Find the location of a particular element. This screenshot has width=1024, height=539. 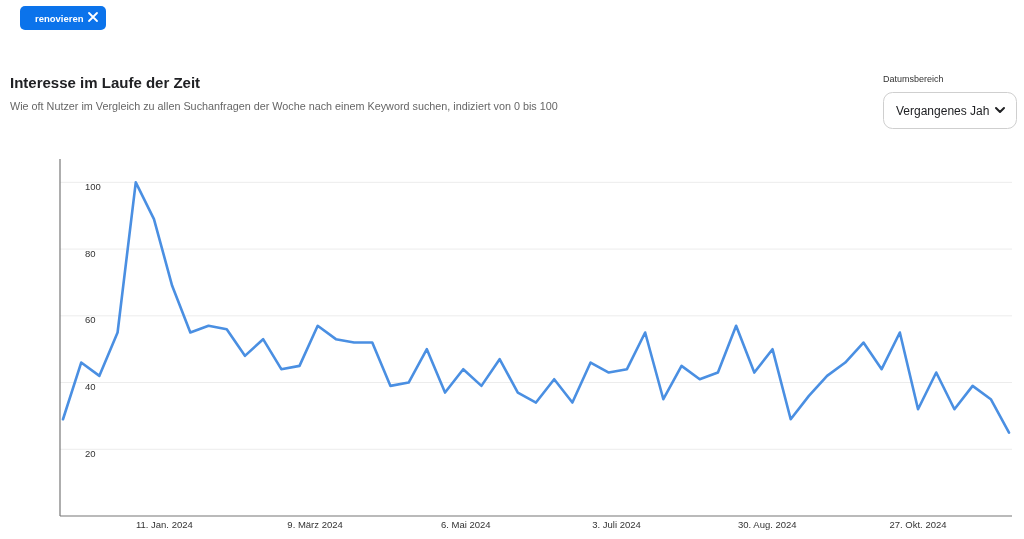

x-tick-label: 27. Okt. 2024 is located at coordinates (918, 524).